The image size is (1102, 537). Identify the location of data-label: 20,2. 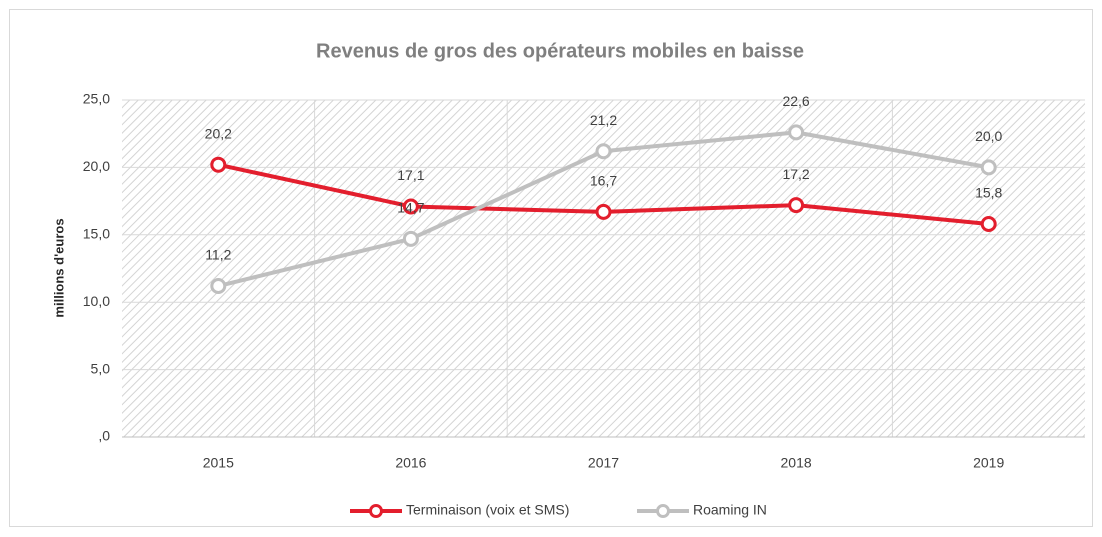
(218, 133).